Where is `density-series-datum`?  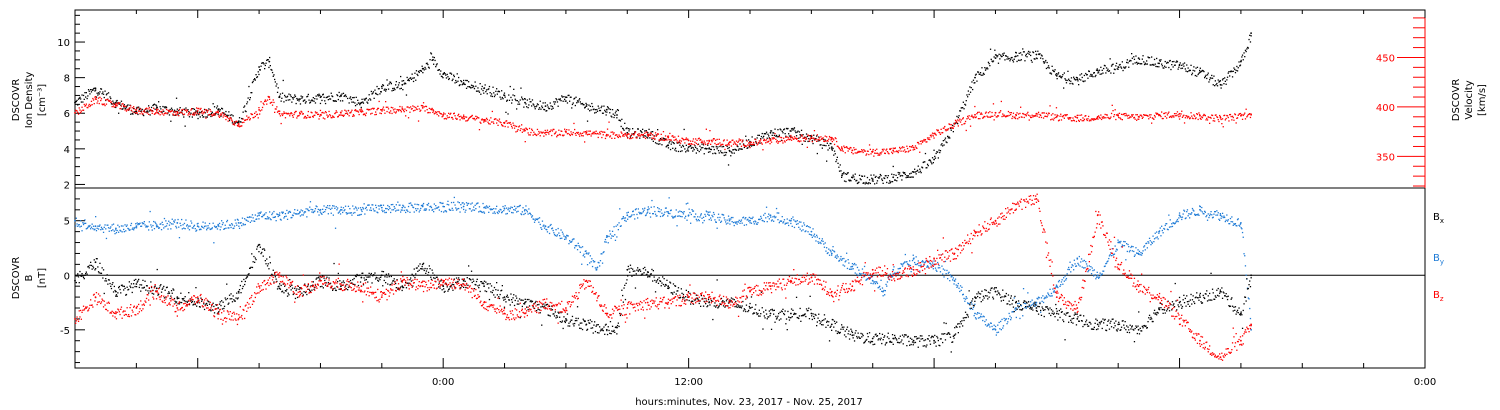 density-series-datum is located at coordinates (1138, 58).